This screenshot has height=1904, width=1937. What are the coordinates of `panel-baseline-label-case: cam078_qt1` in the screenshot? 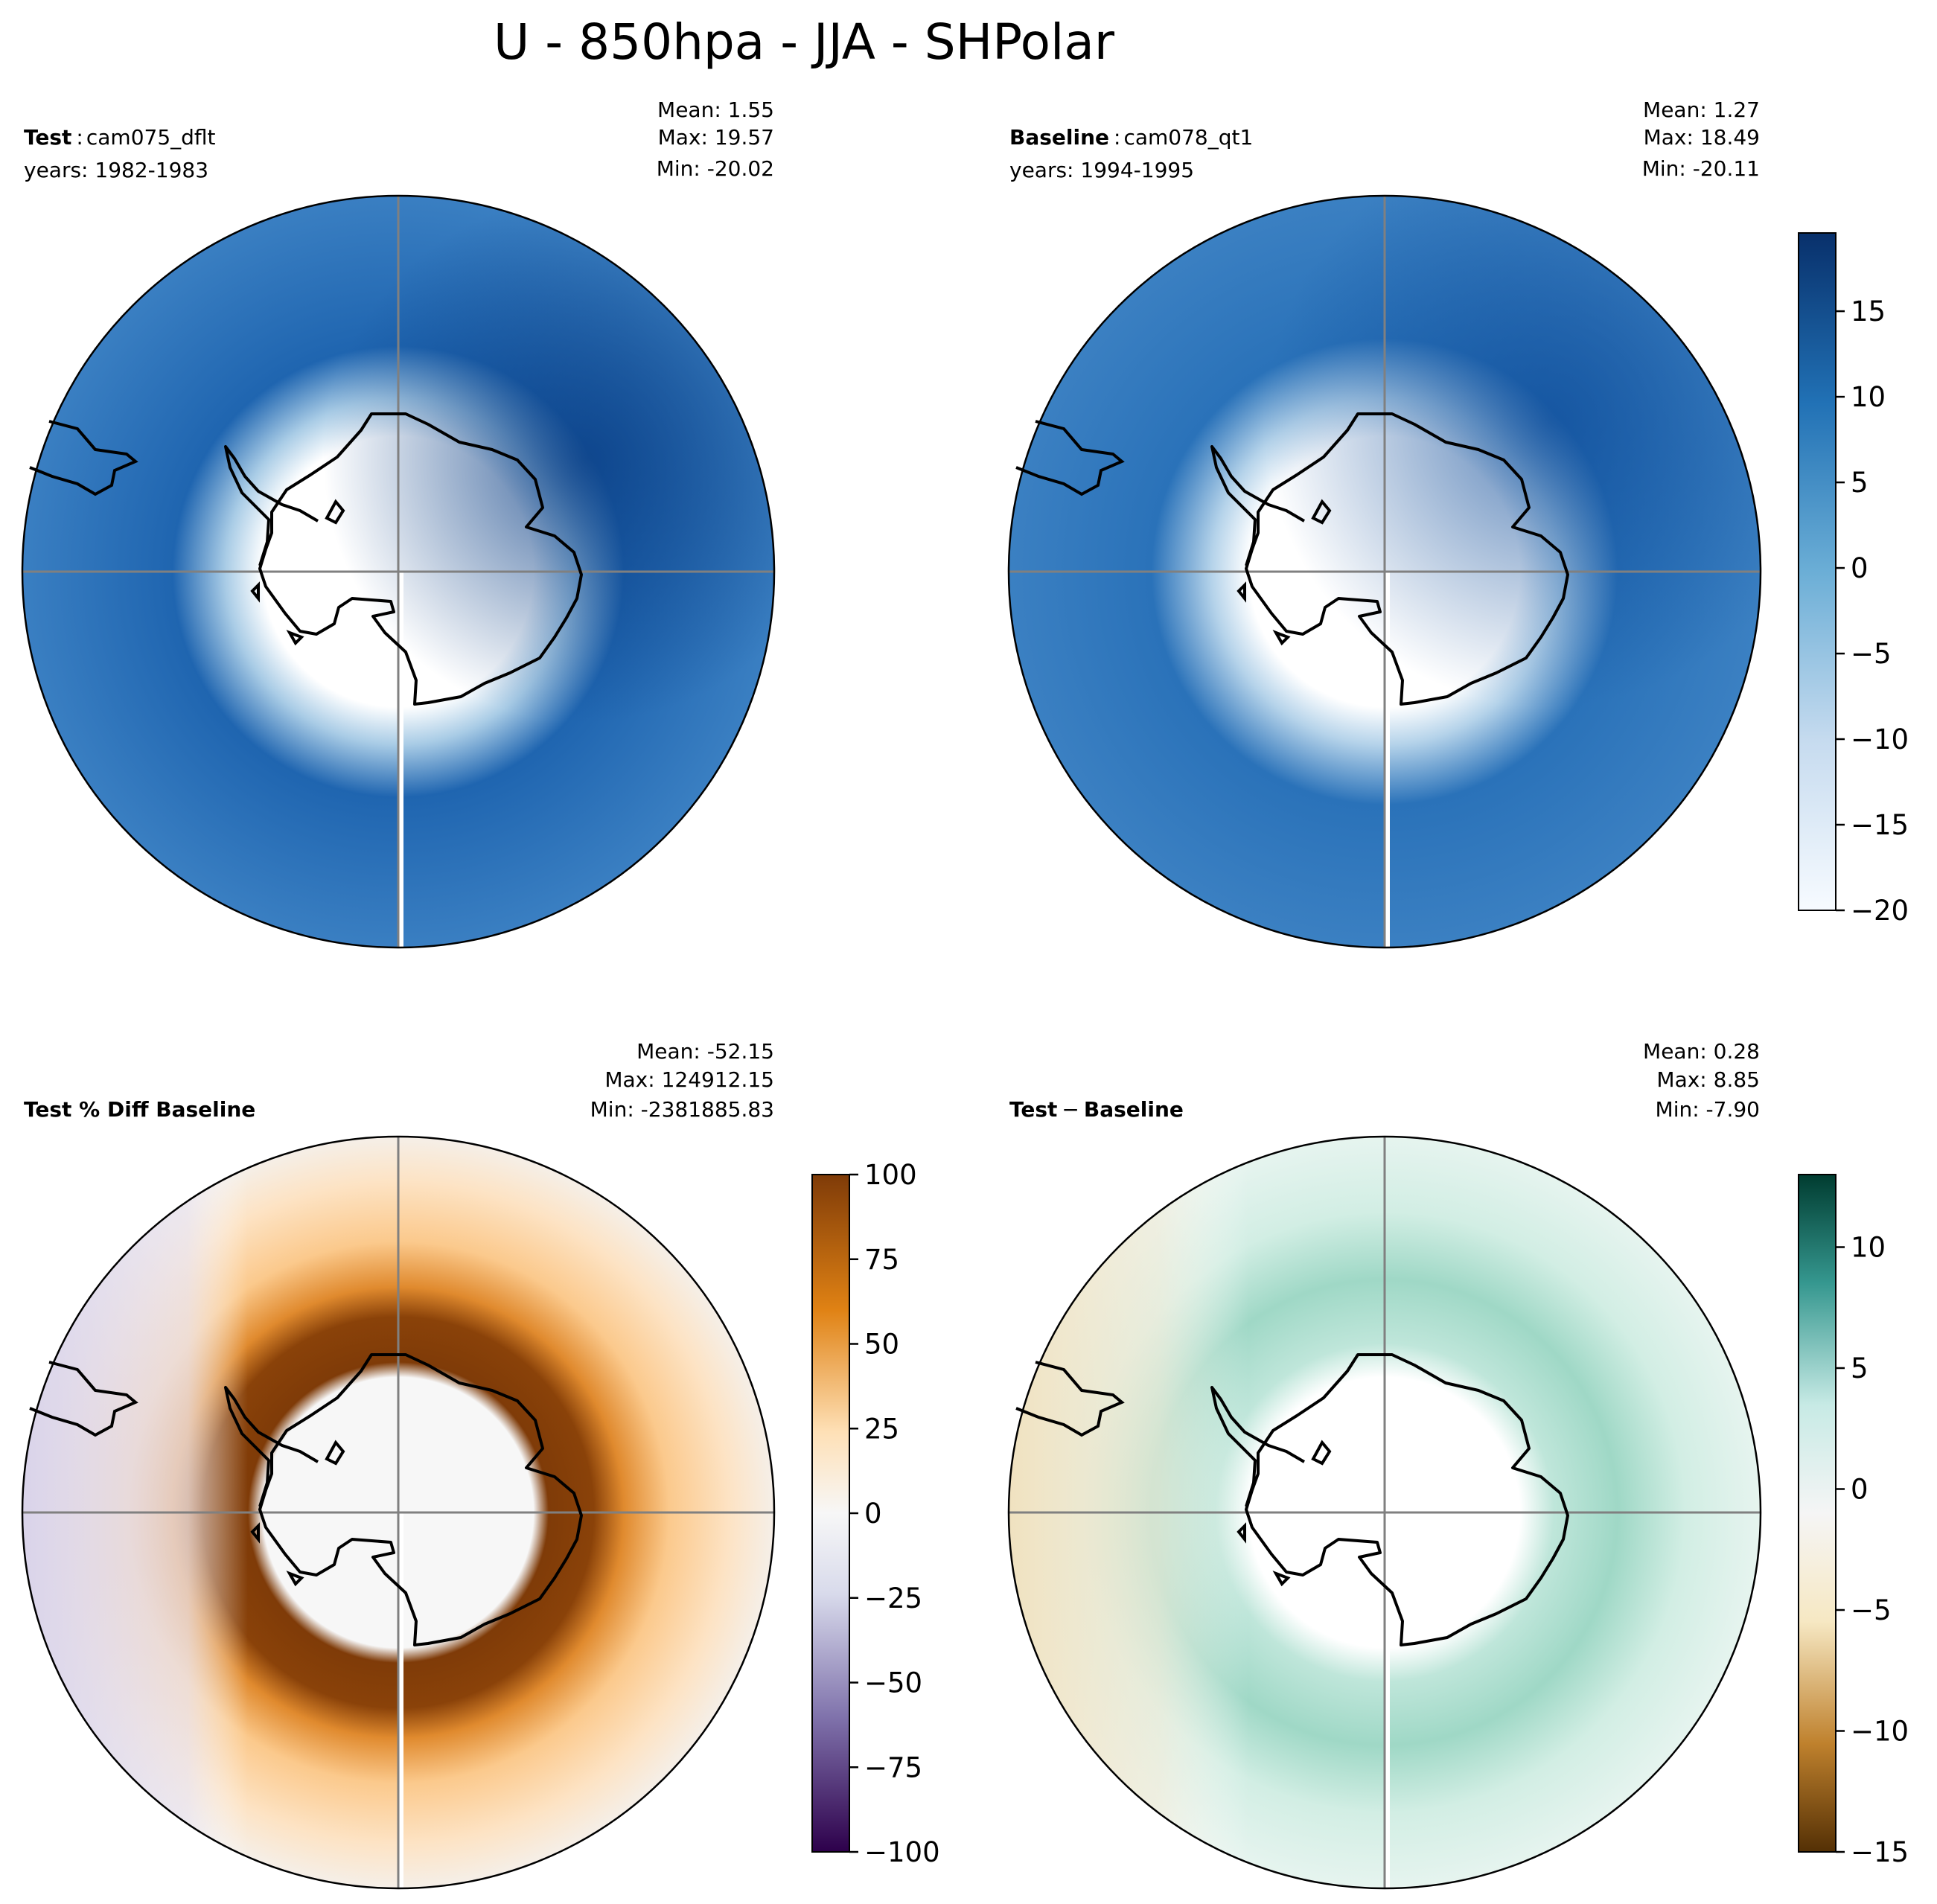 It's located at (1188, 137).